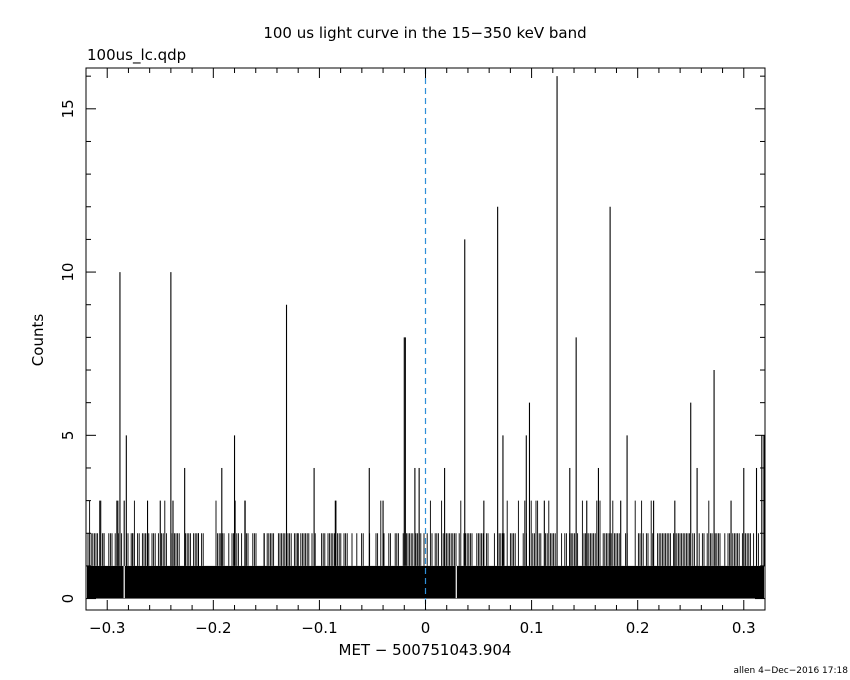 The height and width of the screenshot is (680, 850). I want to click on y-tick-label: 5, so click(68, 436).